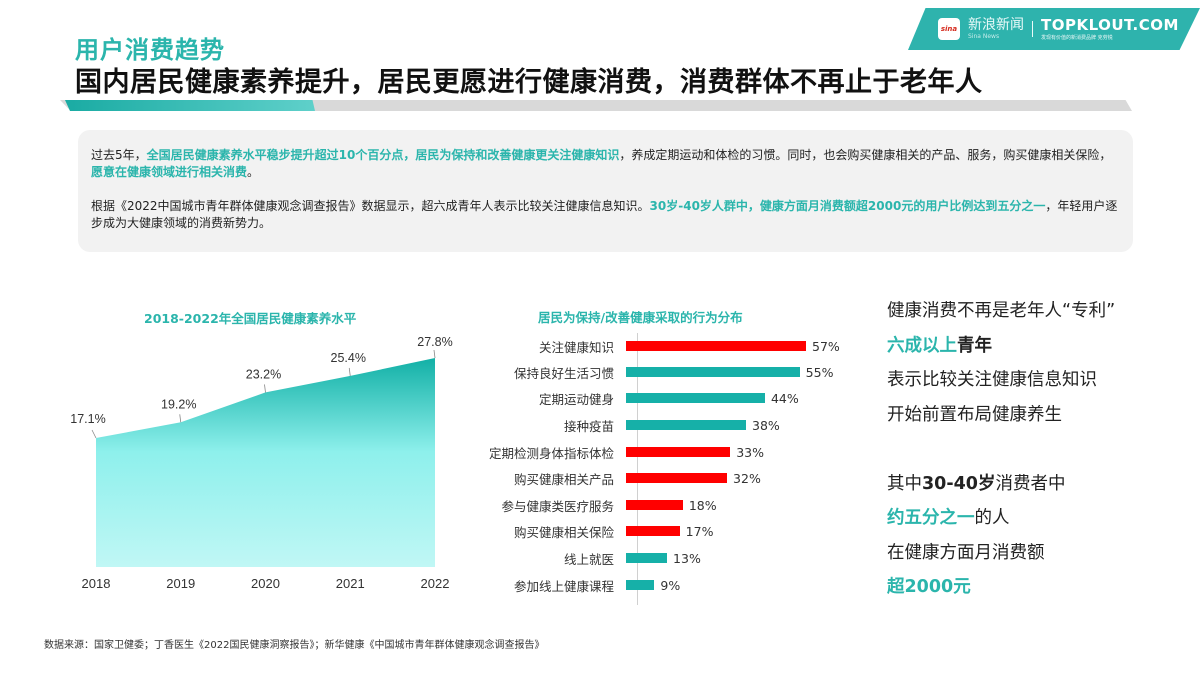 Image resolution: width=1200 pixels, height=675 pixels. Describe the element at coordinates (819, 372) in the screenshot. I see `bar-value: 55%` at that location.